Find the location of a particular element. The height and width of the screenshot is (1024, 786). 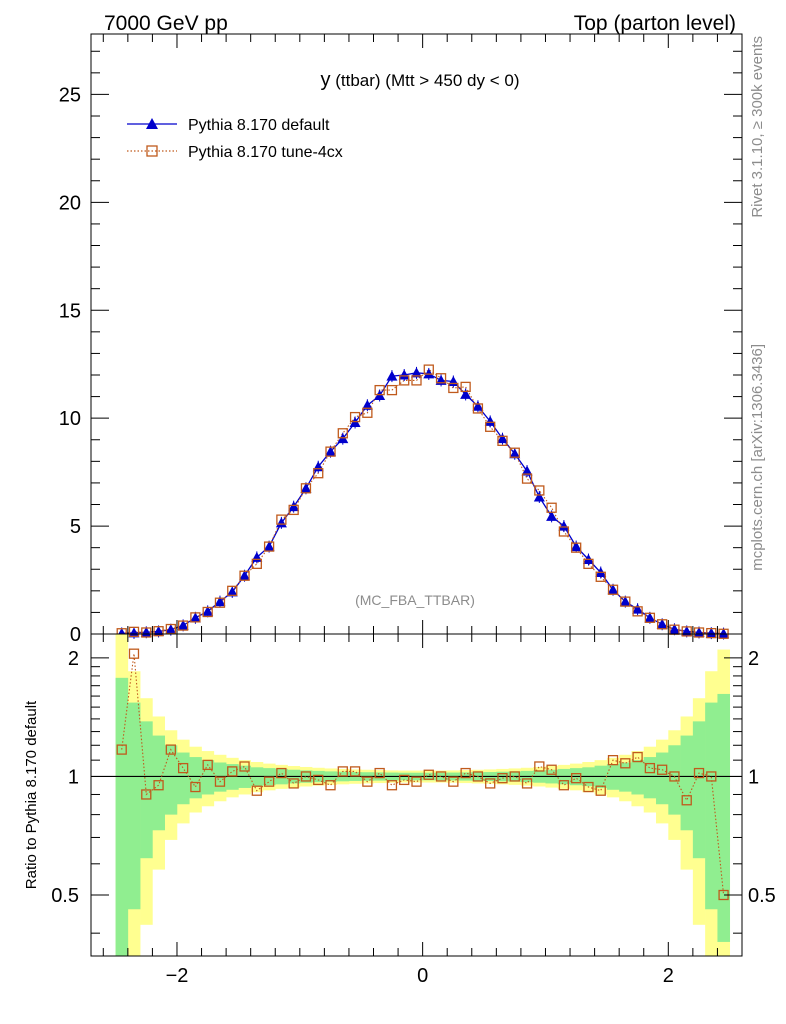

main-ytick-label: 15 is located at coordinates (70, 311).